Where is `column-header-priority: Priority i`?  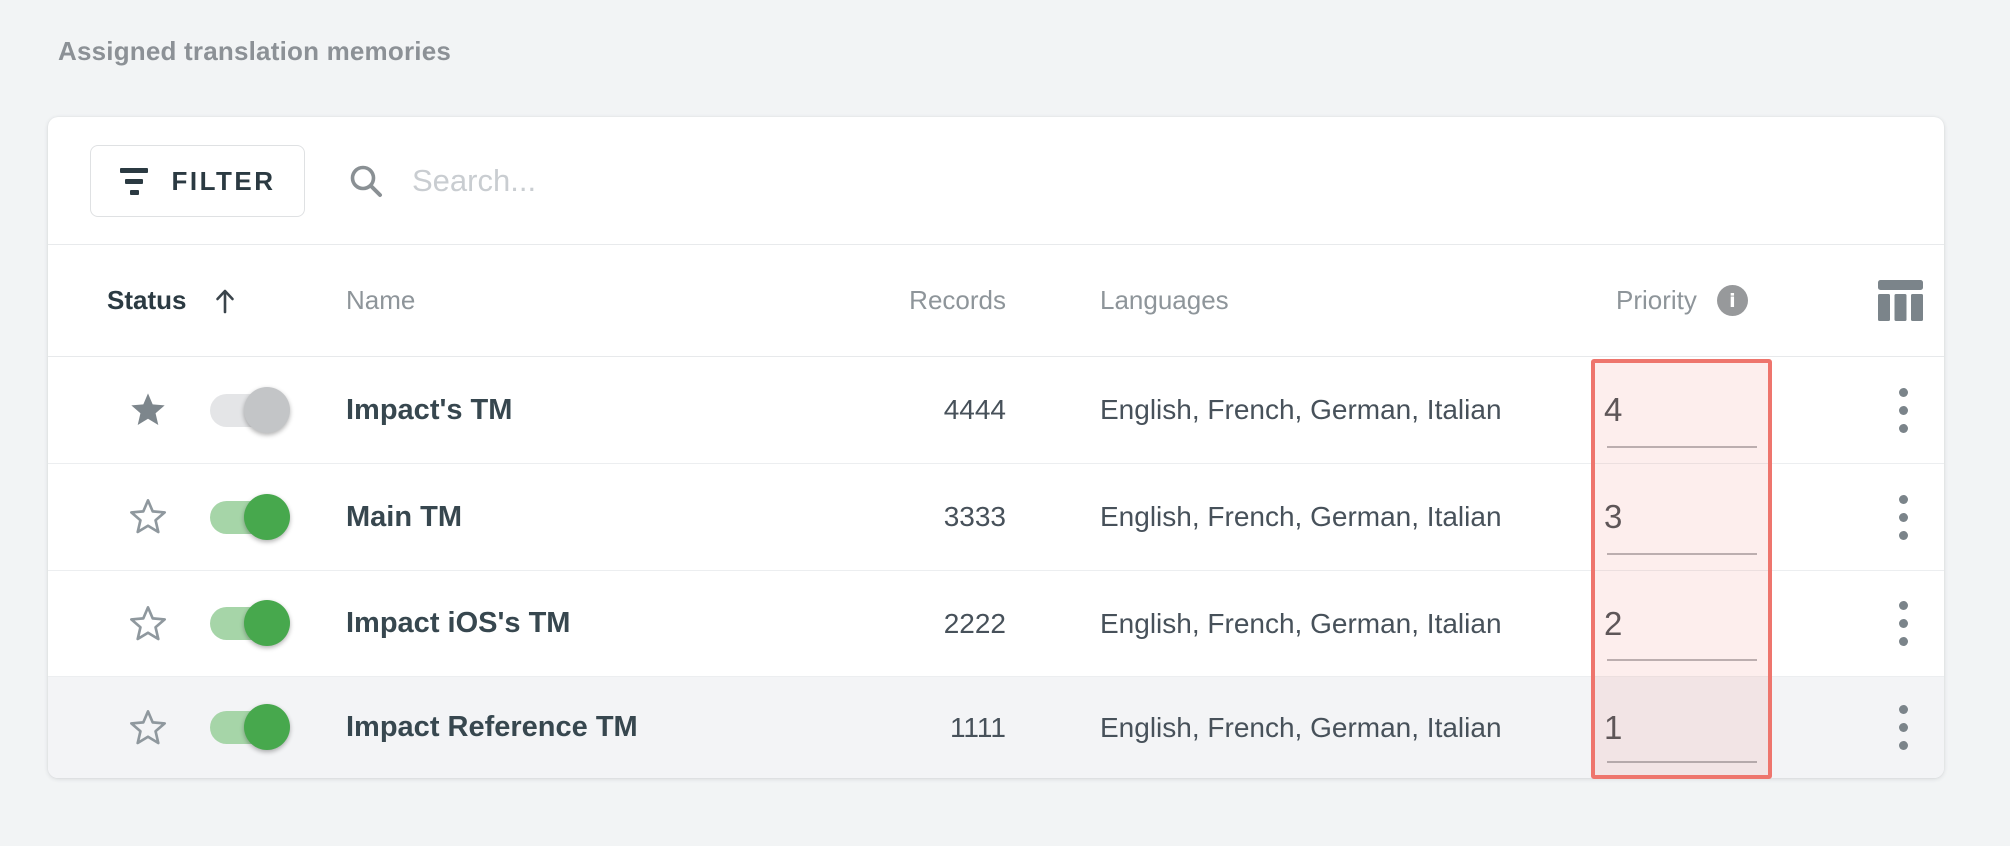 column-header-priority: Priority i is located at coordinates (1682, 300).